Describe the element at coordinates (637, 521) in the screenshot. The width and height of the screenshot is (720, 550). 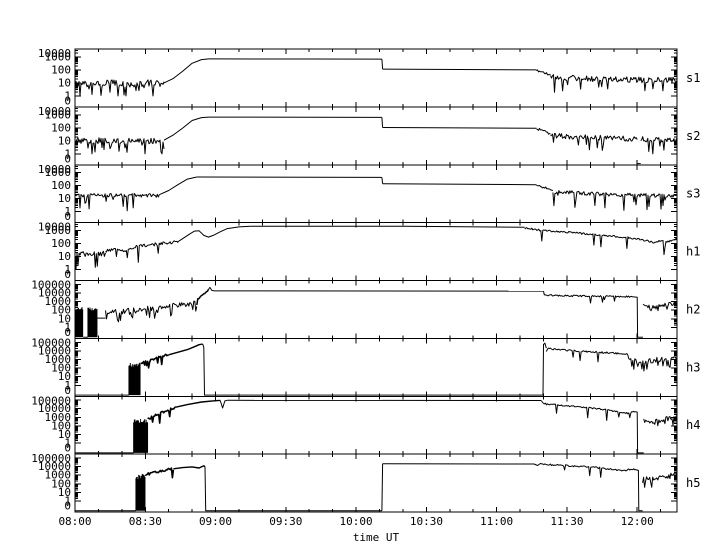
I see `svg-text: 12:00` at that location.